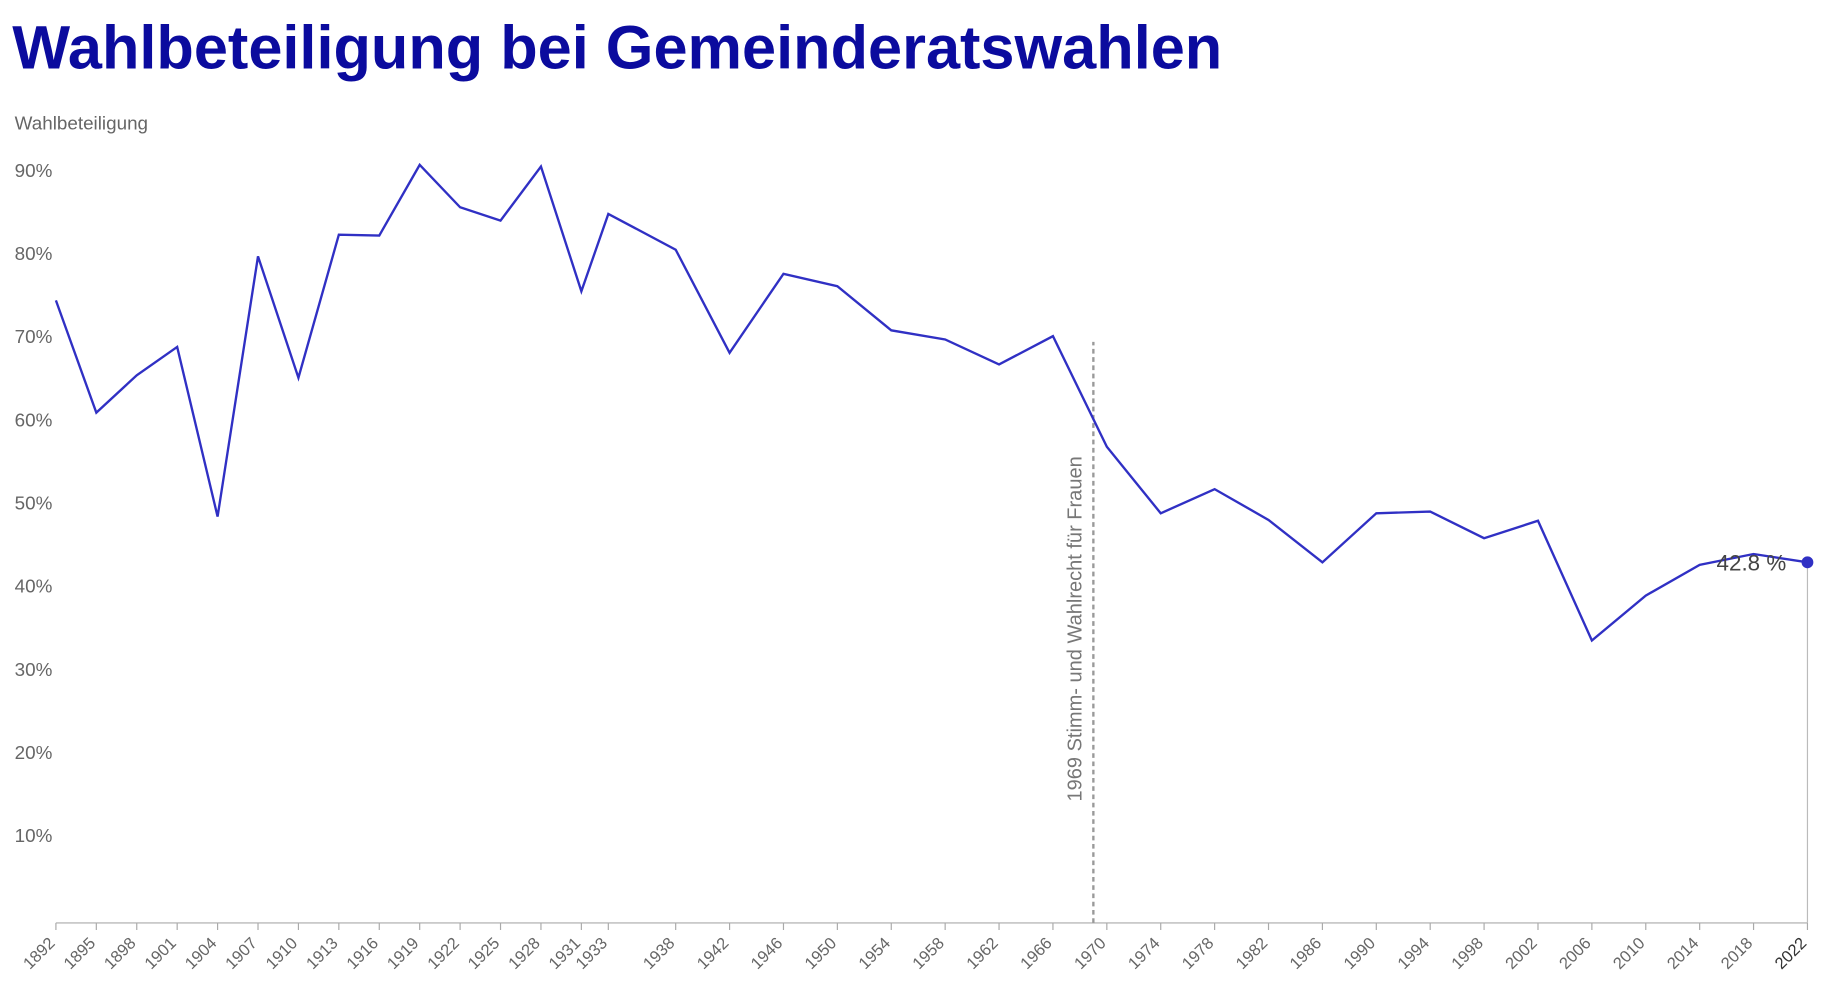 This screenshot has height=996, width=1828. I want to click on x-tick-label: 1933, so click(591, 953).